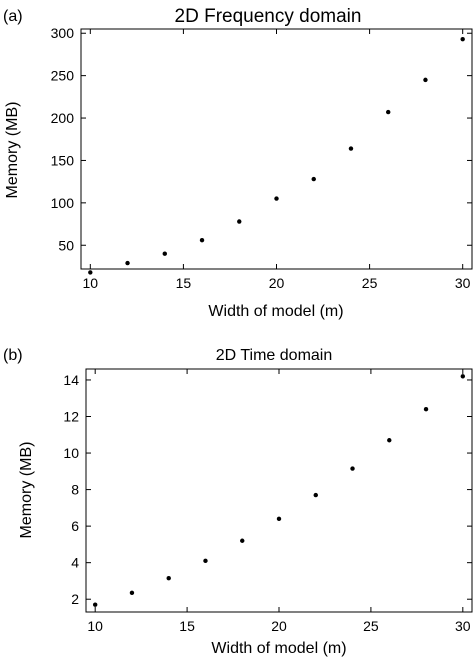 The width and height of the screenshot is (474, 660). Describe the element at coordinates (63, 76) in the screenshot. I see `panel-a-y-tick-label: 250` at that location.